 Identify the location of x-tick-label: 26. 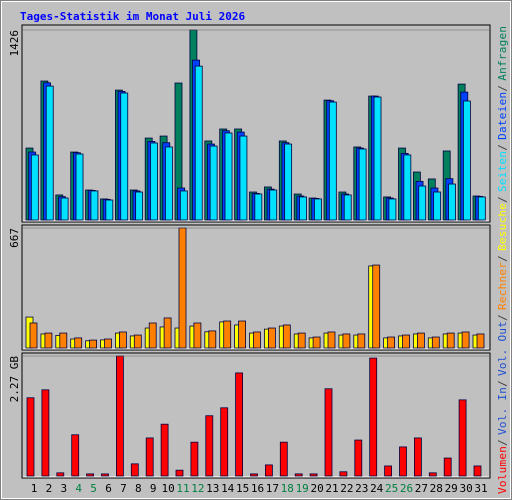
(406, 488).